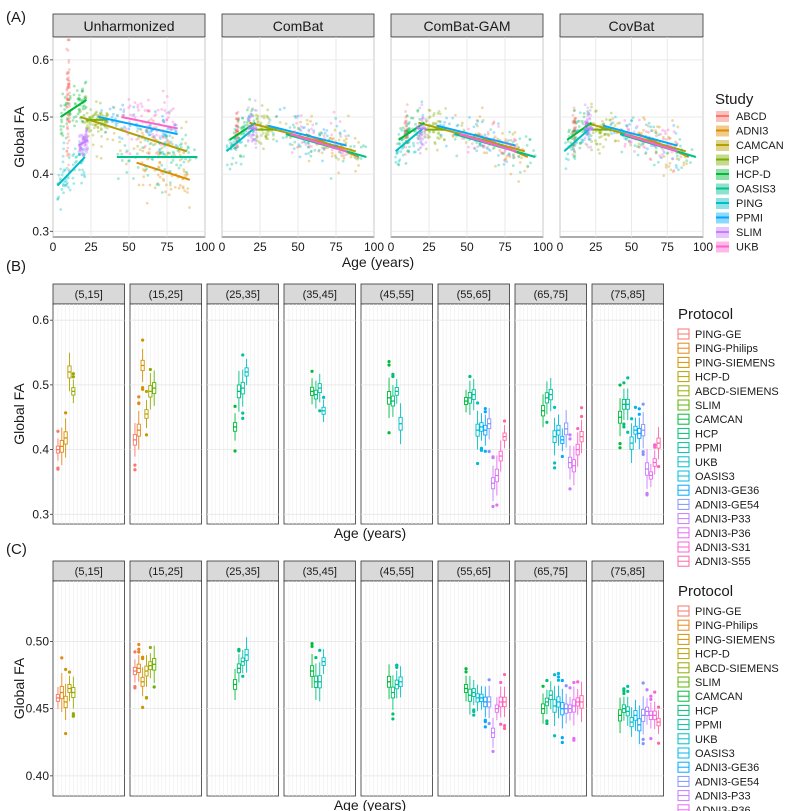 The width and height of the screenshot is (786, 811). What do you see at coordinates (40, 60) in the screenshot?
I see `y-tick-label: 0.6` at bounding box center [40, 60].